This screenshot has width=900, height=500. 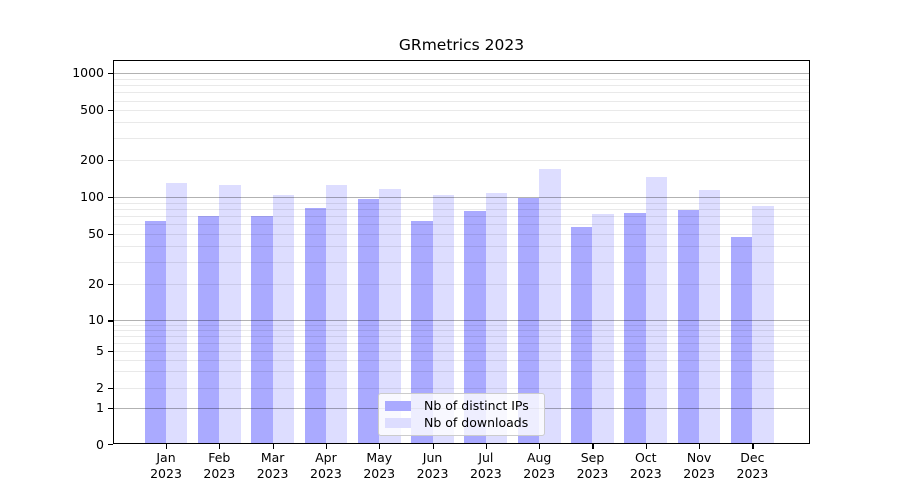 What do you see at coordinates (475, 327) in the screenshot?
I see `bar-ips-jul` at bounding box center [475, 327].